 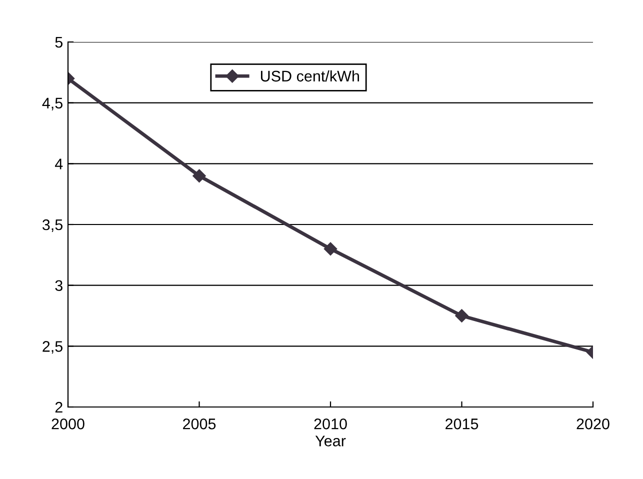 What do you see at coordinates (58, 286) in the screenshot?
I see `y-tick-label: 3` at bounding box center [58, 286].